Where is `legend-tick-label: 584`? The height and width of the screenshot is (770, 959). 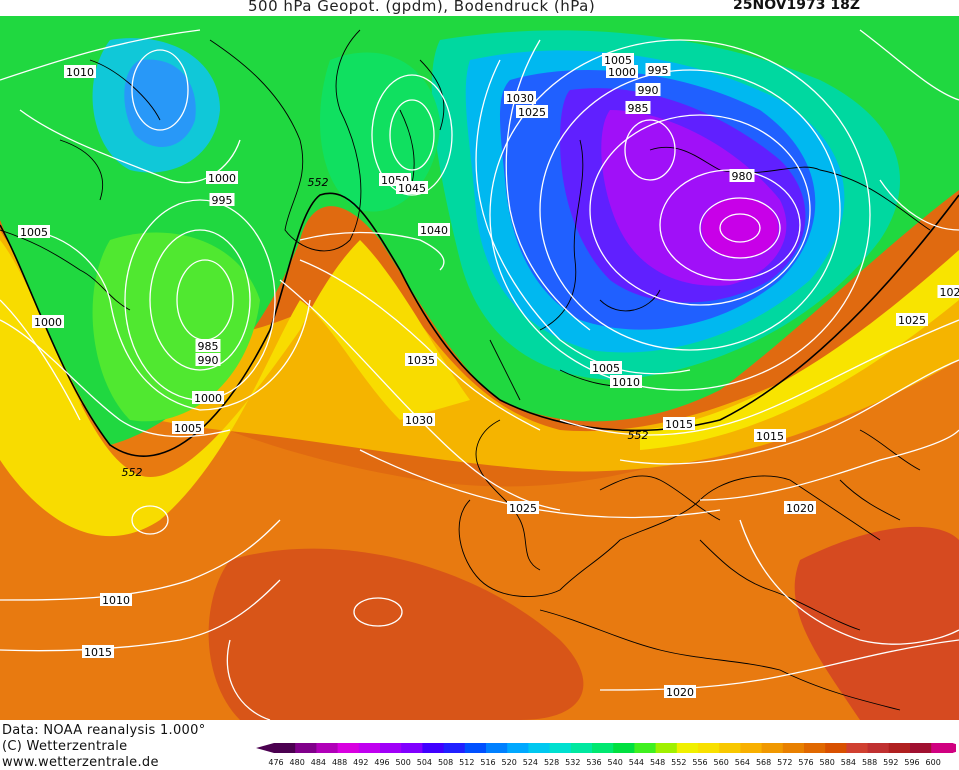
legend-tick-label: 584 is located at coordinates (848, 762).